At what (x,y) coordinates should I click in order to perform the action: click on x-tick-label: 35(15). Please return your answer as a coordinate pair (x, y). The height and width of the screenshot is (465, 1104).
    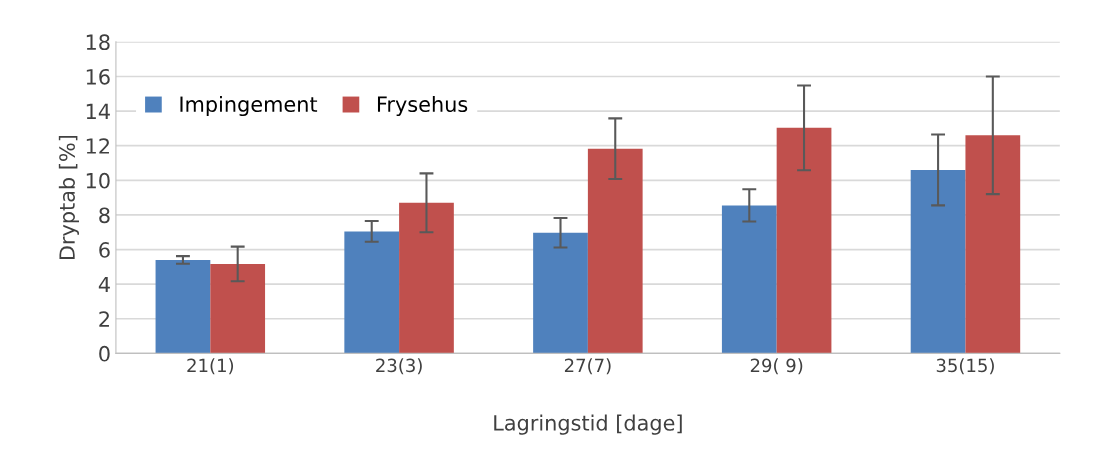
    Looking at the image, I should click on (965, 366).